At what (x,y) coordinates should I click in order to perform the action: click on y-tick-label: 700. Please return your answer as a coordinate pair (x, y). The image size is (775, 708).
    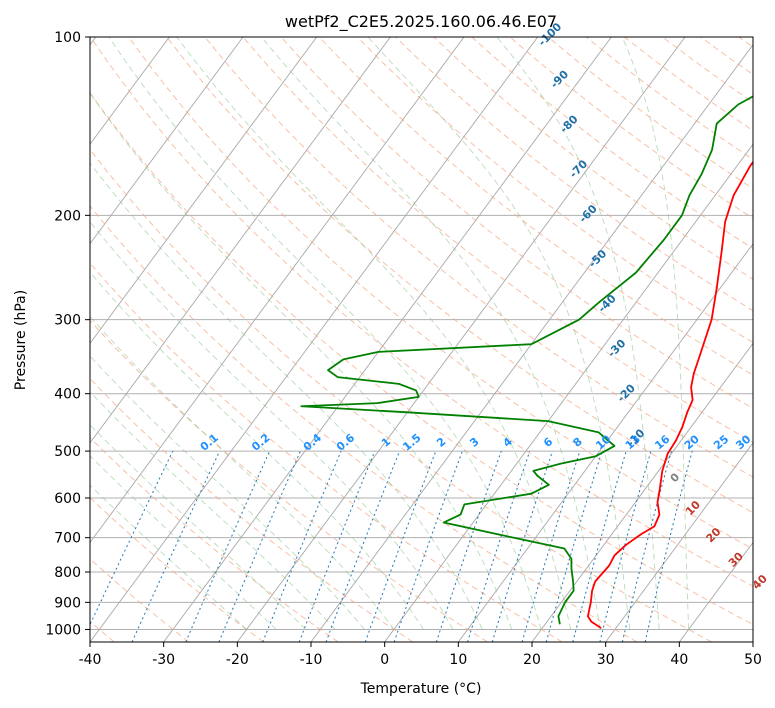
    Looking at the image, I should click on (67, 539).